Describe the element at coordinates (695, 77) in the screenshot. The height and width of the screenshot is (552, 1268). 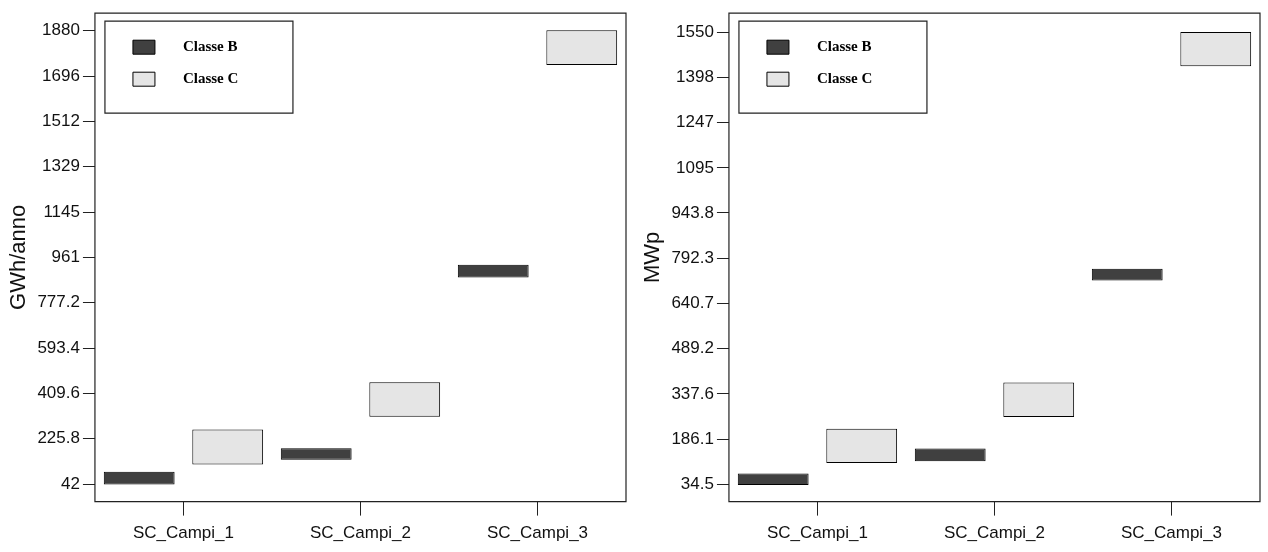
I see `y-tick-label: 1398` at that location.